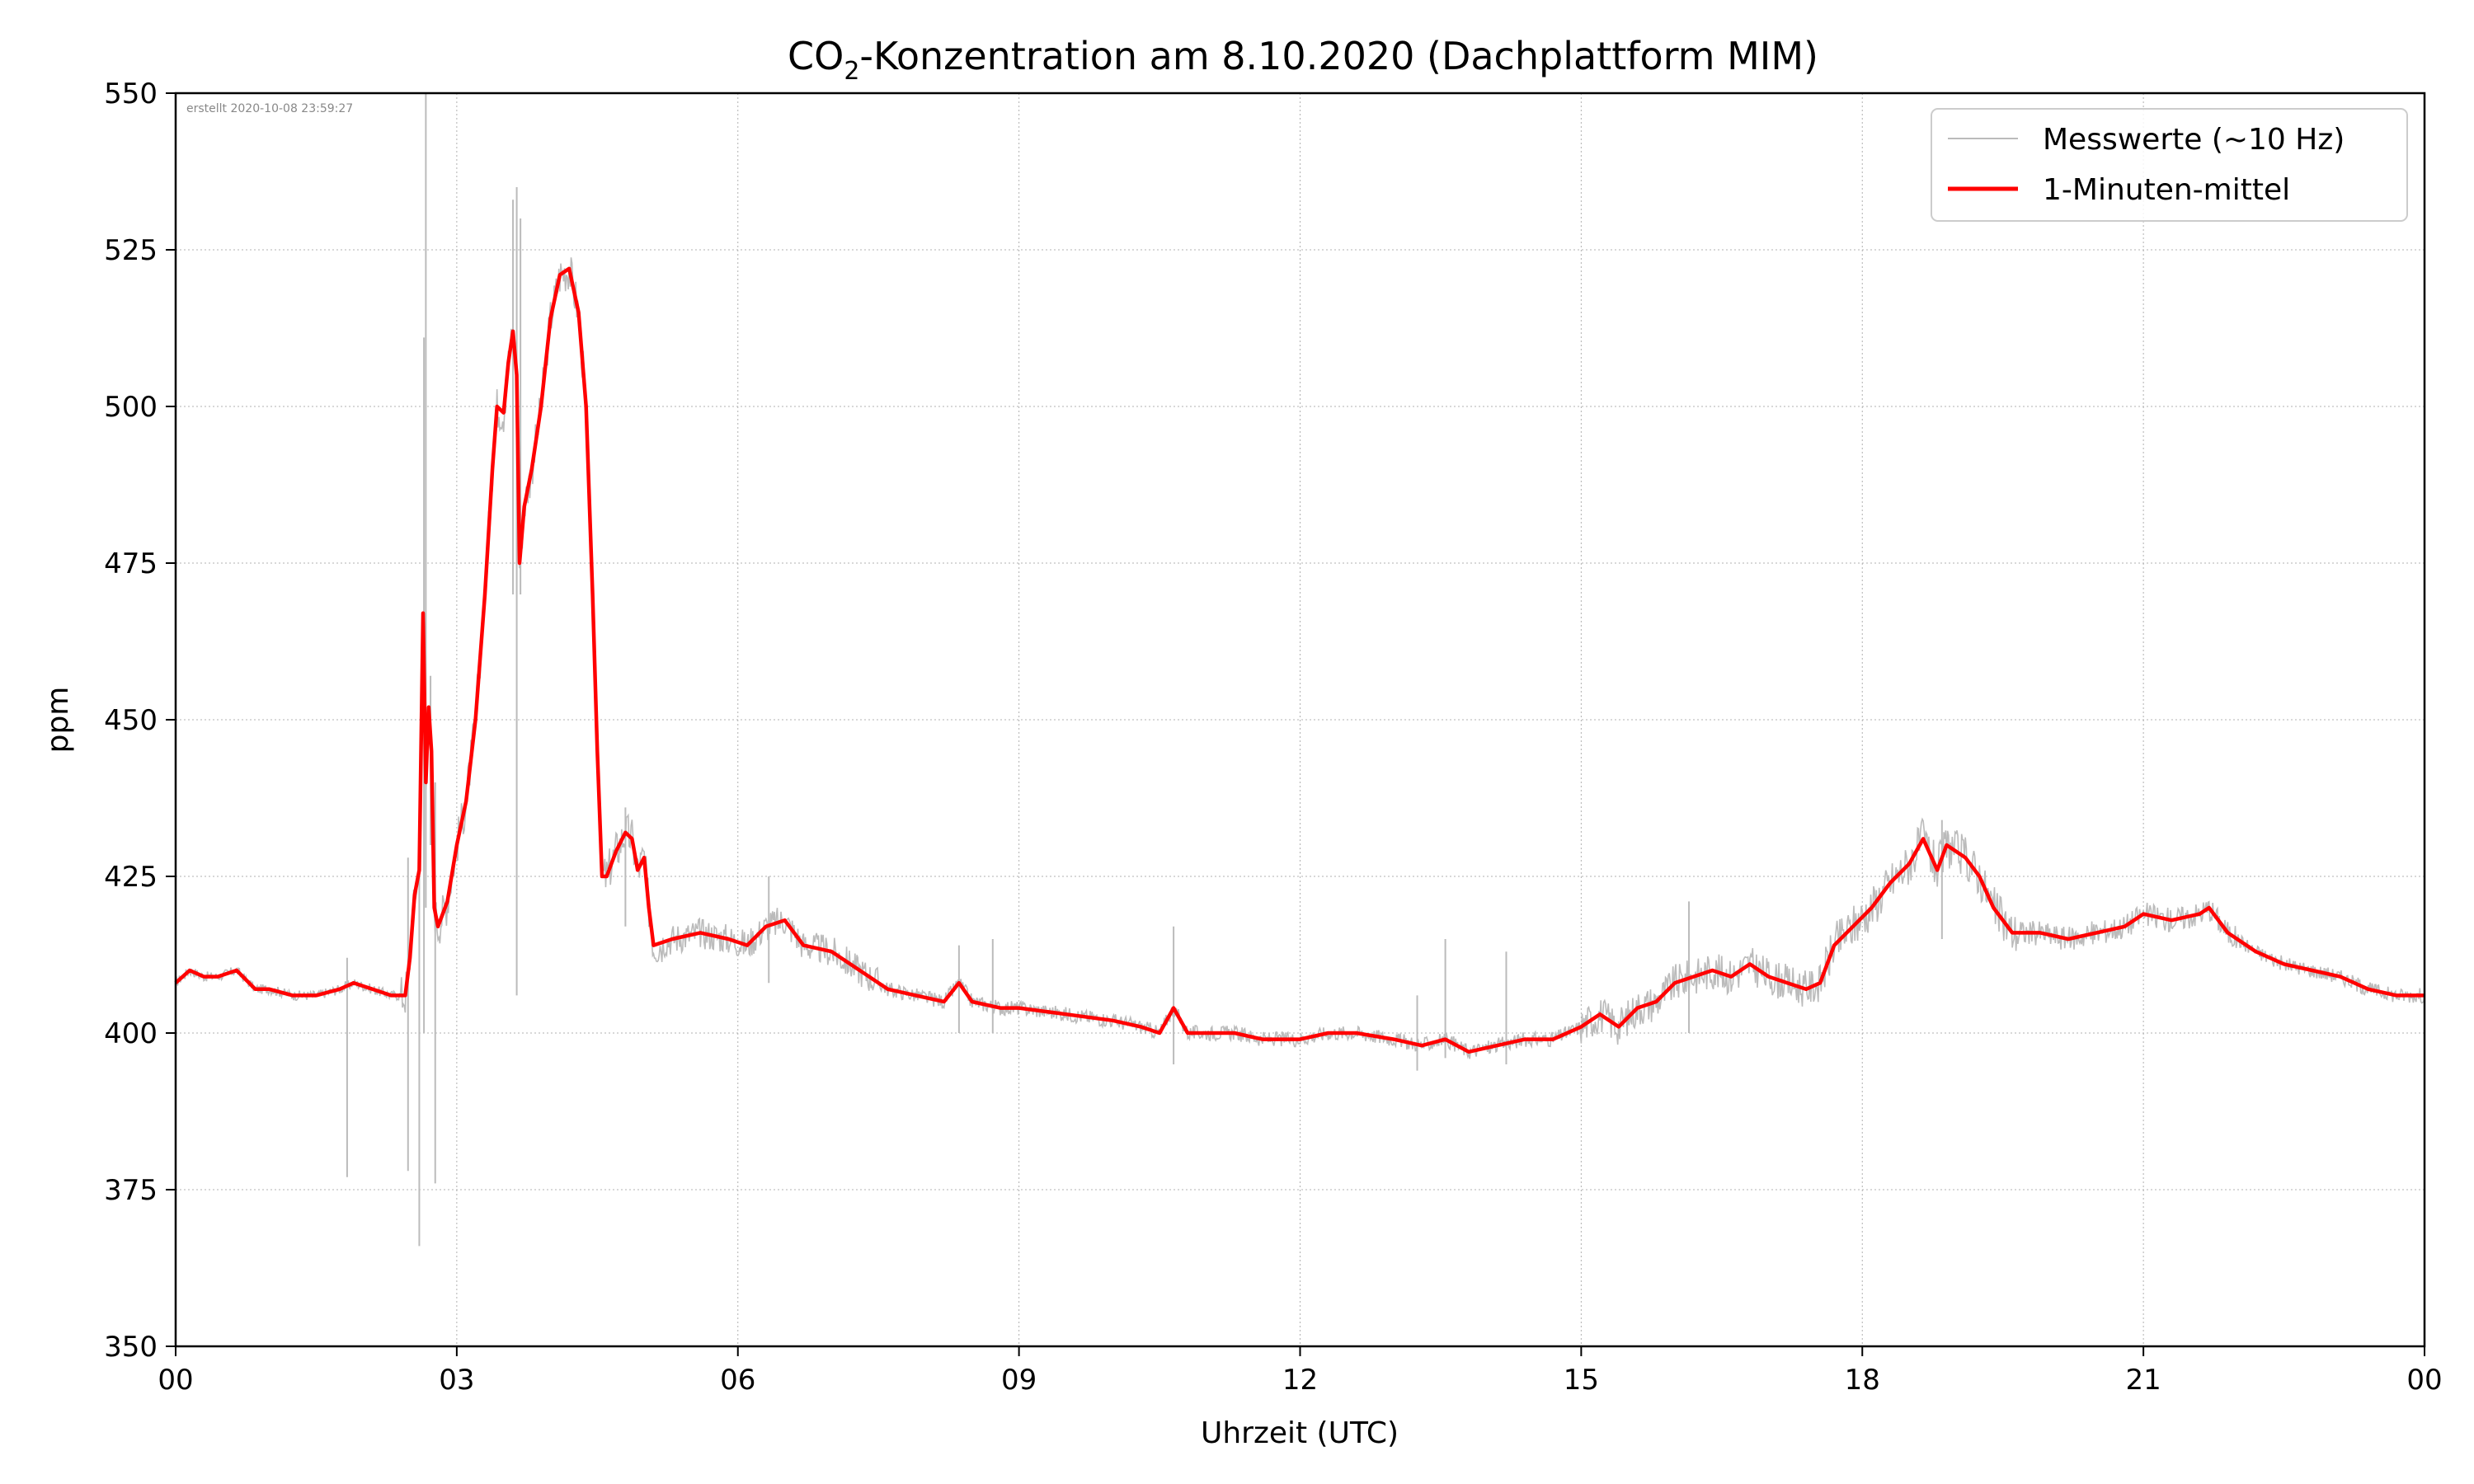 This screenshot has width=2474, height=1484. I want to click on y-tick-label: 525, so click(131, 251).